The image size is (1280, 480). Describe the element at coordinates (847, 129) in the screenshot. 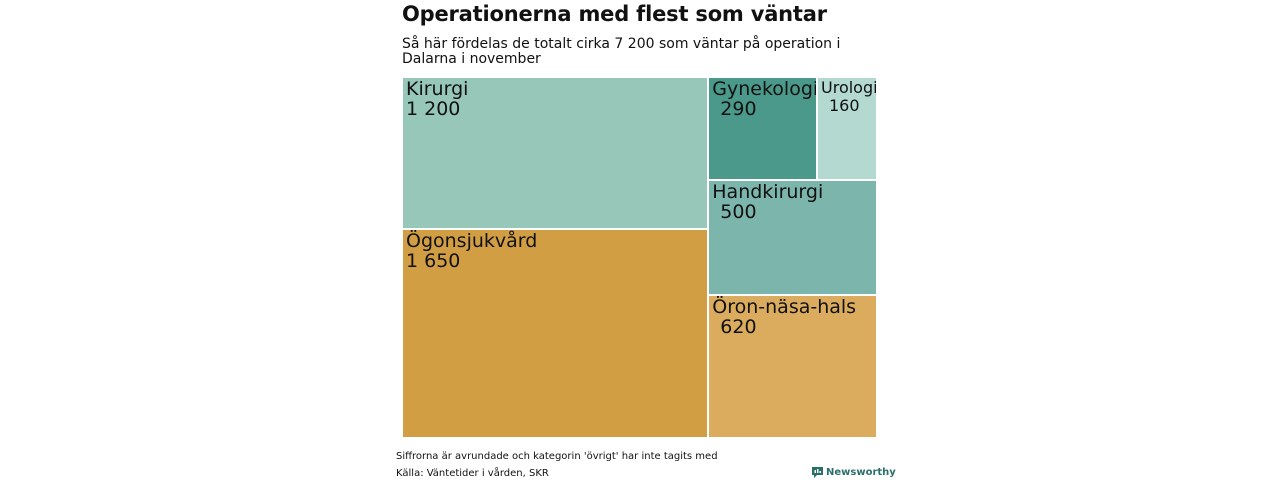

I see `treemap-tile-urologi: Urologi 160` at that location.